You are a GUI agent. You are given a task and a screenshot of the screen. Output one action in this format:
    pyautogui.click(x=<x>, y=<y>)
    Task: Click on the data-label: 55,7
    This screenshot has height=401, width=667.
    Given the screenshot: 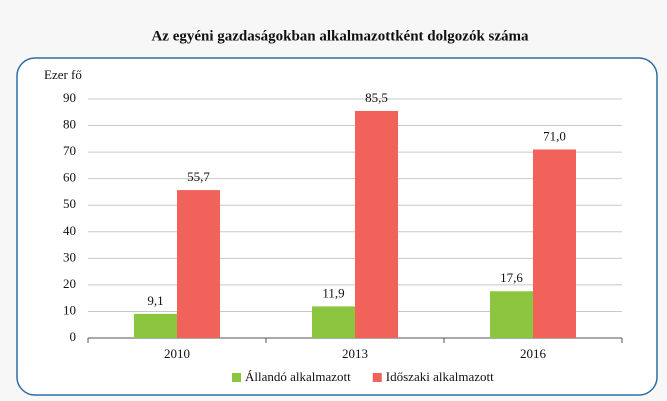 What is the action you would take?
    pyautogui.click(x=198, y=176)
    